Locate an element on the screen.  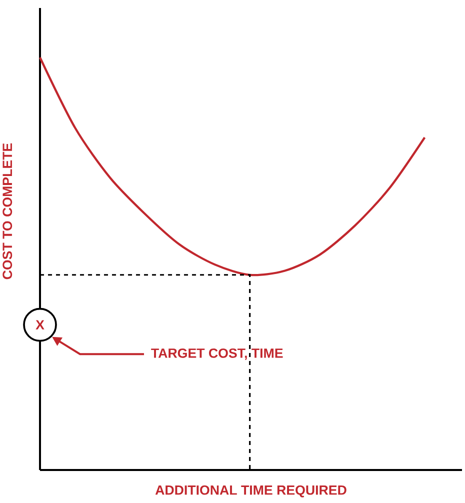
annotation: TARGET COST, TIME is located at coordinates (217, 354).